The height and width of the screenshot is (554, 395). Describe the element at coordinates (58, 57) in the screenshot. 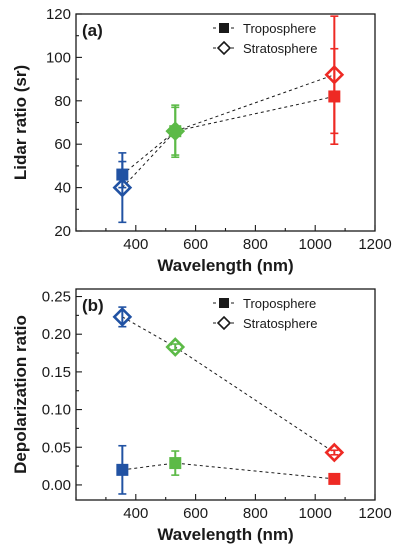

I see `y-tick-label: 100` at that location.